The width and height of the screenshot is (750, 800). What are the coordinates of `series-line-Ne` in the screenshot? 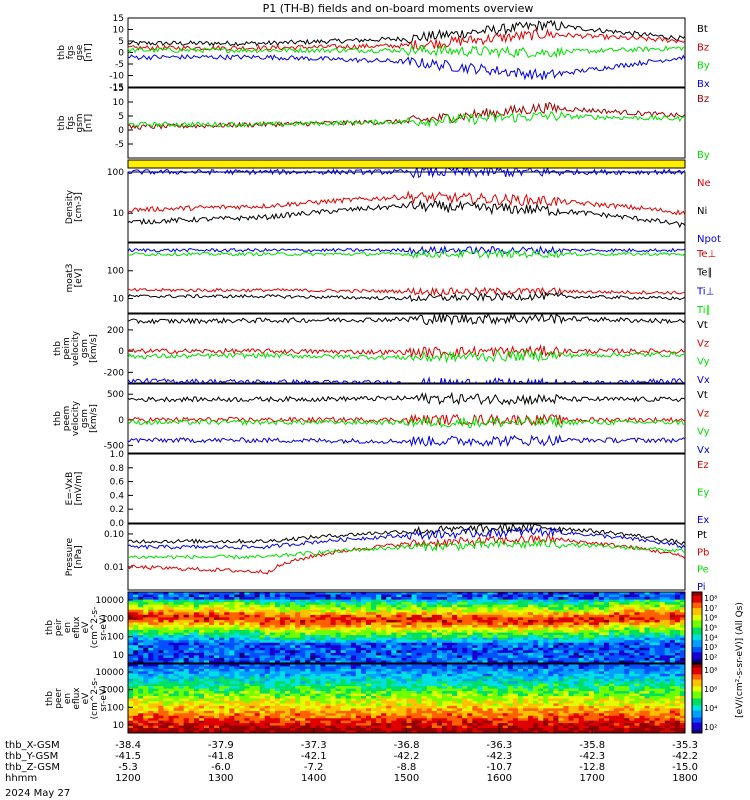 It's located at (406, 203).